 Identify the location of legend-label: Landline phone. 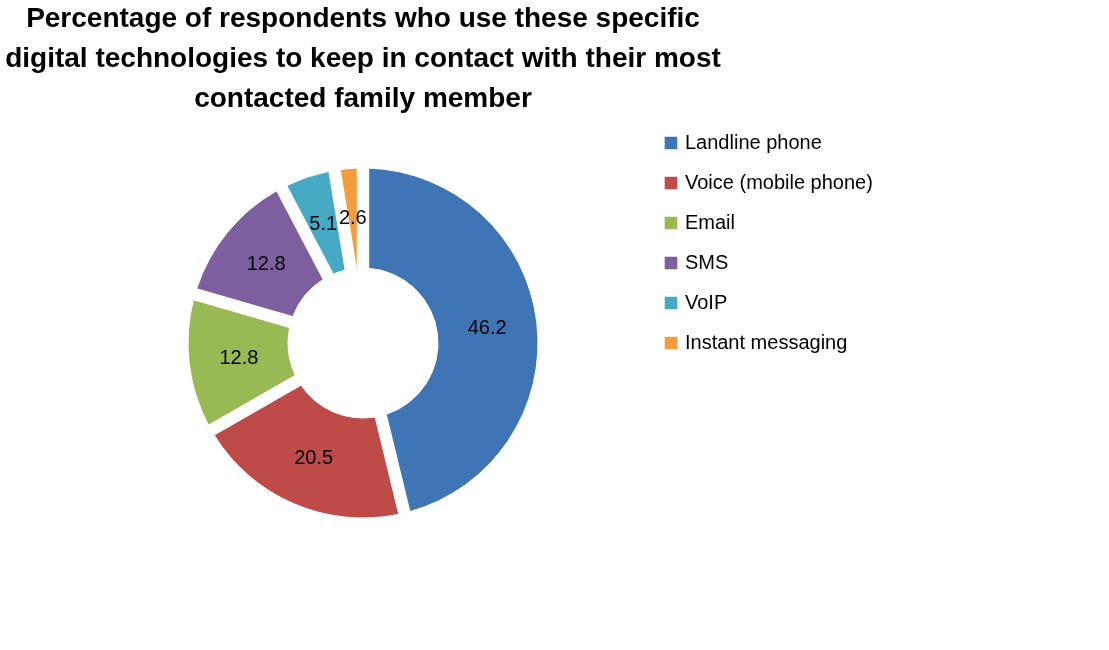
(753, 142).